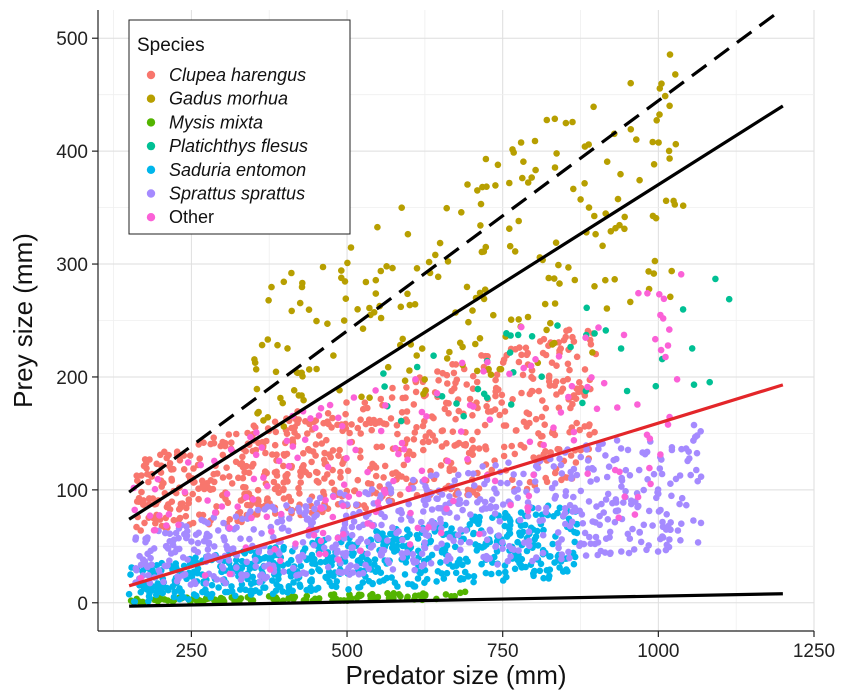 The height and width of the screenshot is (692, 842). Describe the element at coordinates (151, 146) in the screenshot. I see `legend-marker` at that location.